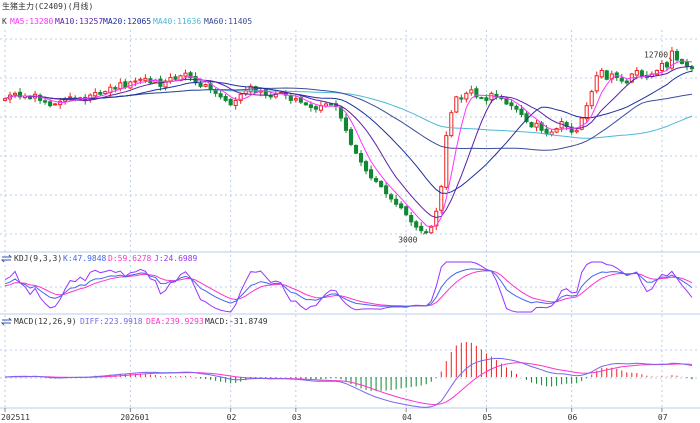  What do you see at coordinates (573, 417) in the screenshot?
I see `x-tick-label: 06` at bounding box center [573, 417].